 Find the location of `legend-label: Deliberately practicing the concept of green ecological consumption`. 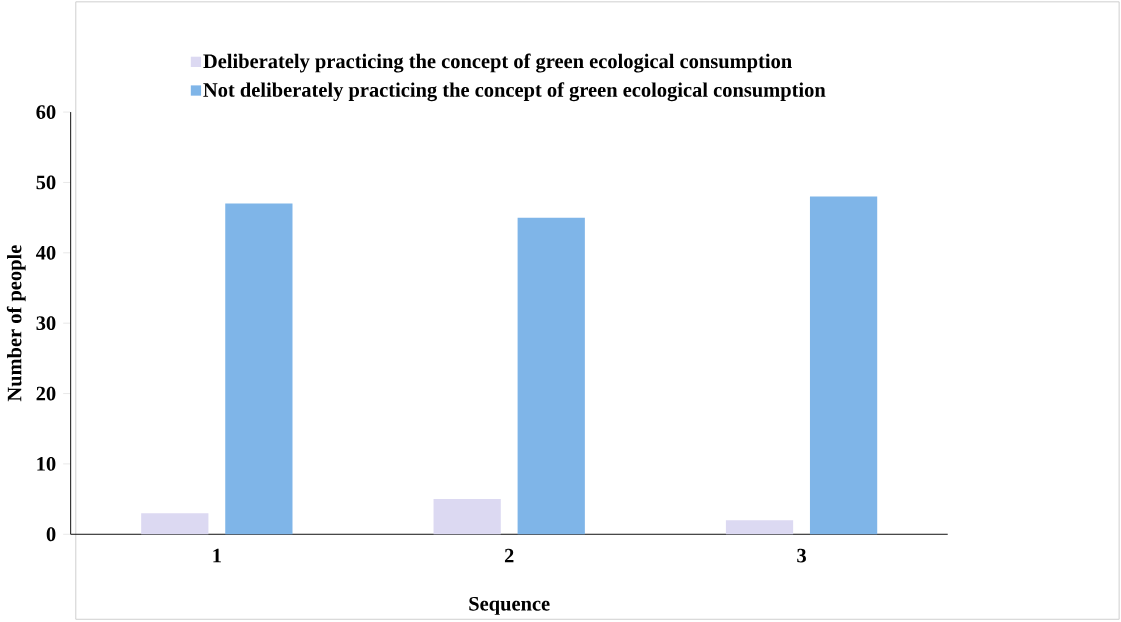

legend-label: Deliberately practicing the concept of green ecological consumption is located at coordinates (497, 63).